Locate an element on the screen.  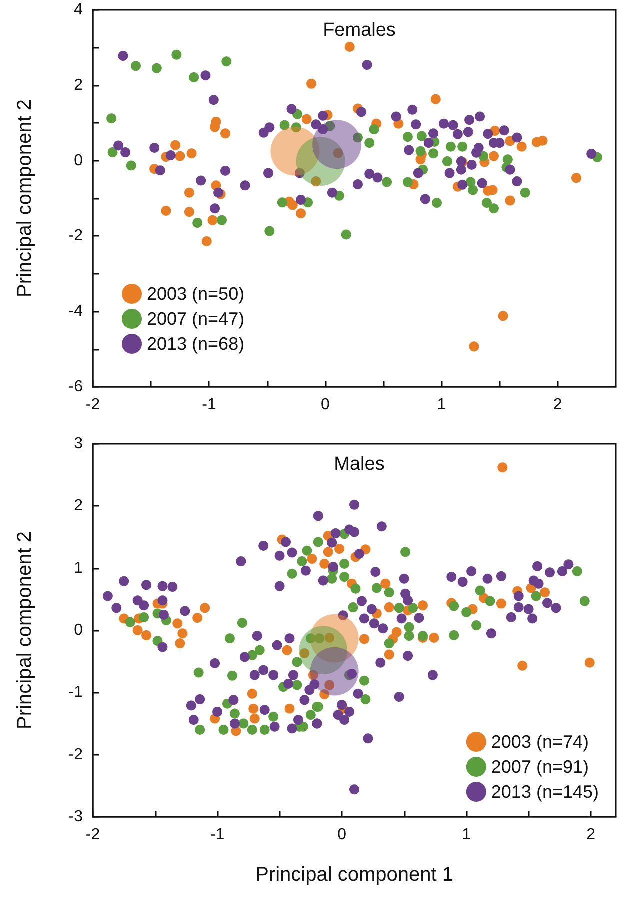
x-tick-label: 1 is located at coordinates (467, 835).